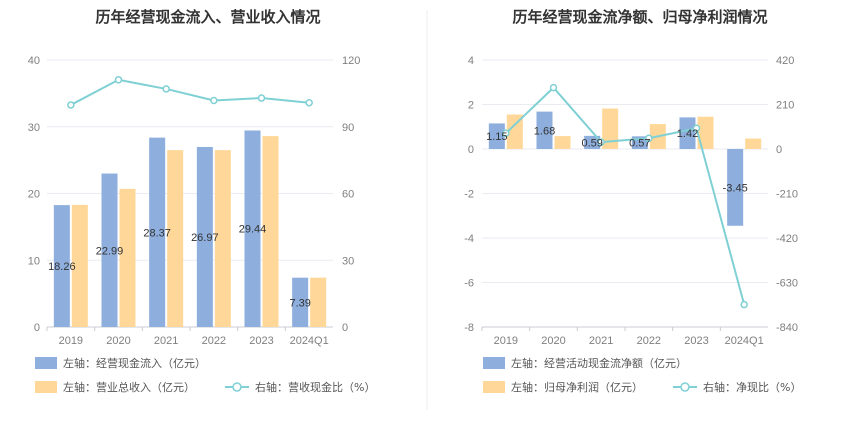  I want to click on chart2-legend-label: 左轴：经营活动现金流净额（亿元）, so click(599, 363).